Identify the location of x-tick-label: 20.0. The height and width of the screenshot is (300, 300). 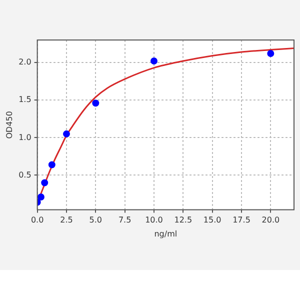
(271, 220).